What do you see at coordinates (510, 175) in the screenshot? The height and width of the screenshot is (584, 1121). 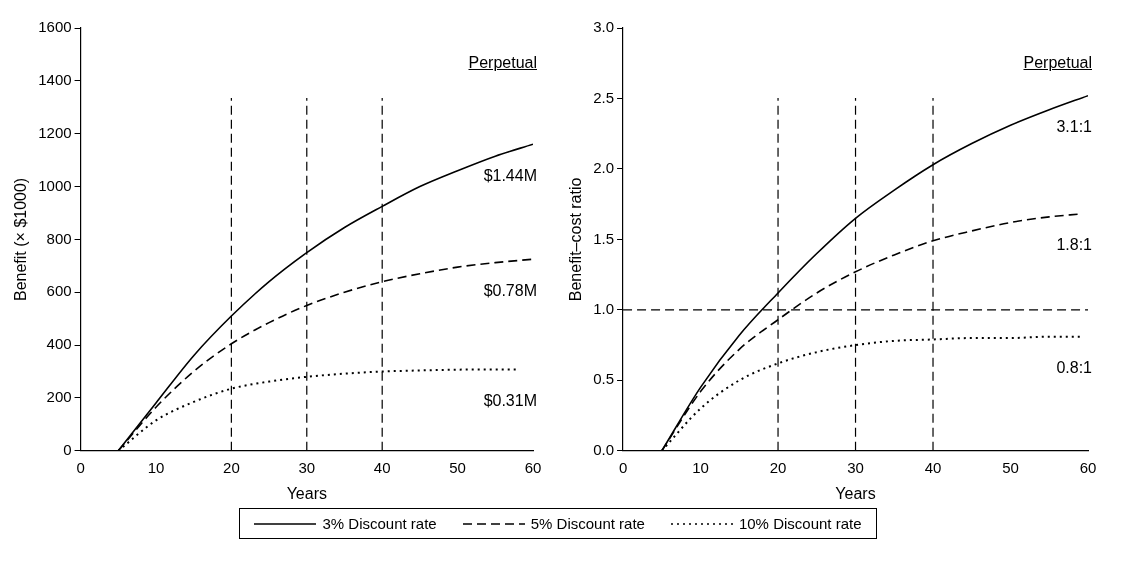 I see `annotation: $1.44M` at bounding box center [510, 175].